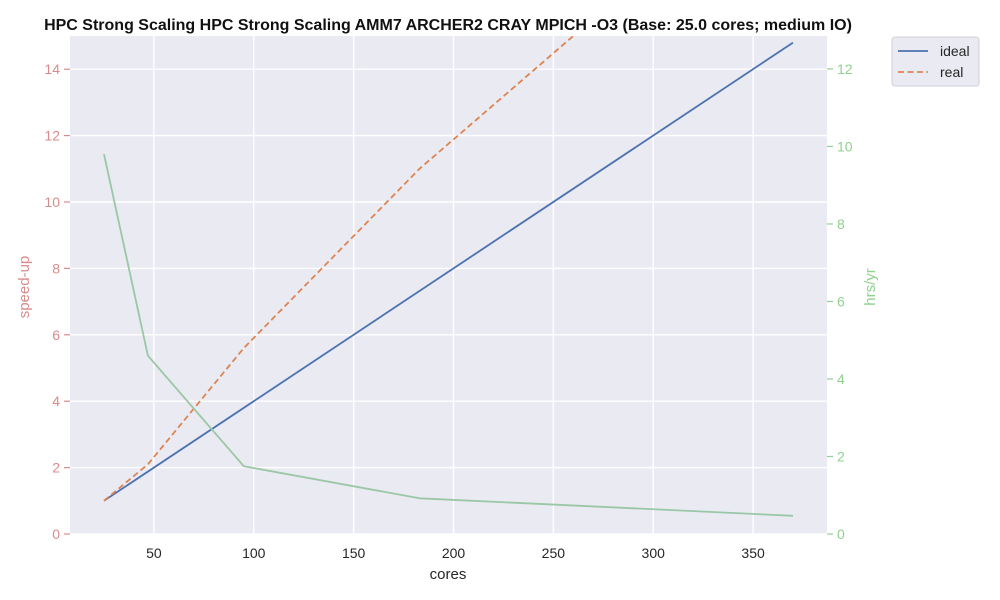  I want to click on x-axis-label: cores, so click(448, 574).